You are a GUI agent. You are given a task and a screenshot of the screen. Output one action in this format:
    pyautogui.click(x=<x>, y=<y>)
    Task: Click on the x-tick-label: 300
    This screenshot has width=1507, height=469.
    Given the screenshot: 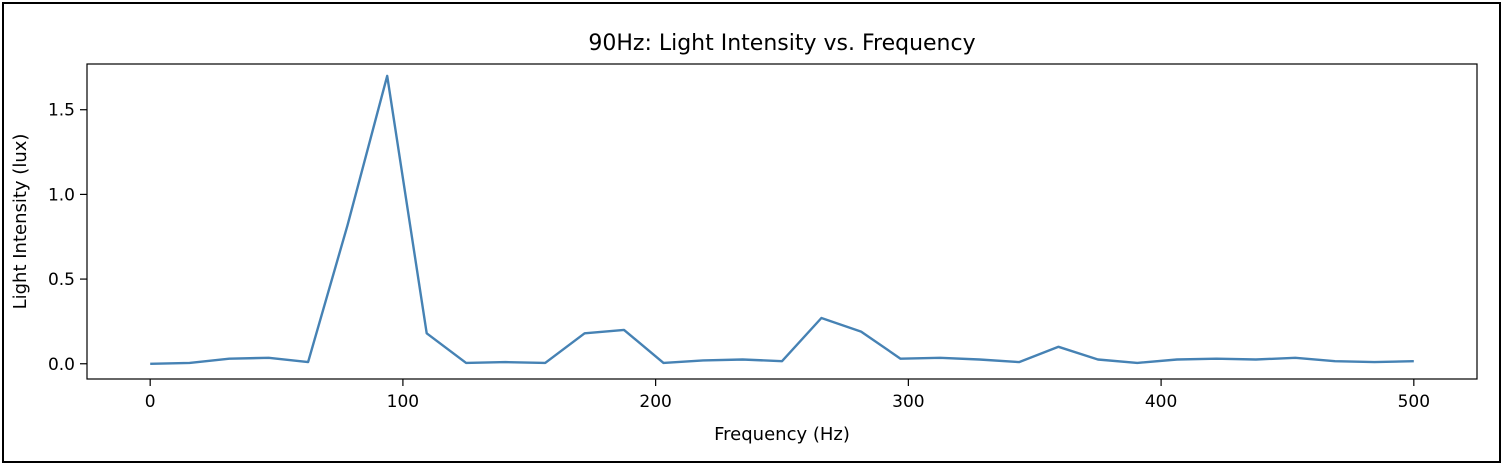 What is the action you would take?
    pyautogui.click(x=908, y=402)
    